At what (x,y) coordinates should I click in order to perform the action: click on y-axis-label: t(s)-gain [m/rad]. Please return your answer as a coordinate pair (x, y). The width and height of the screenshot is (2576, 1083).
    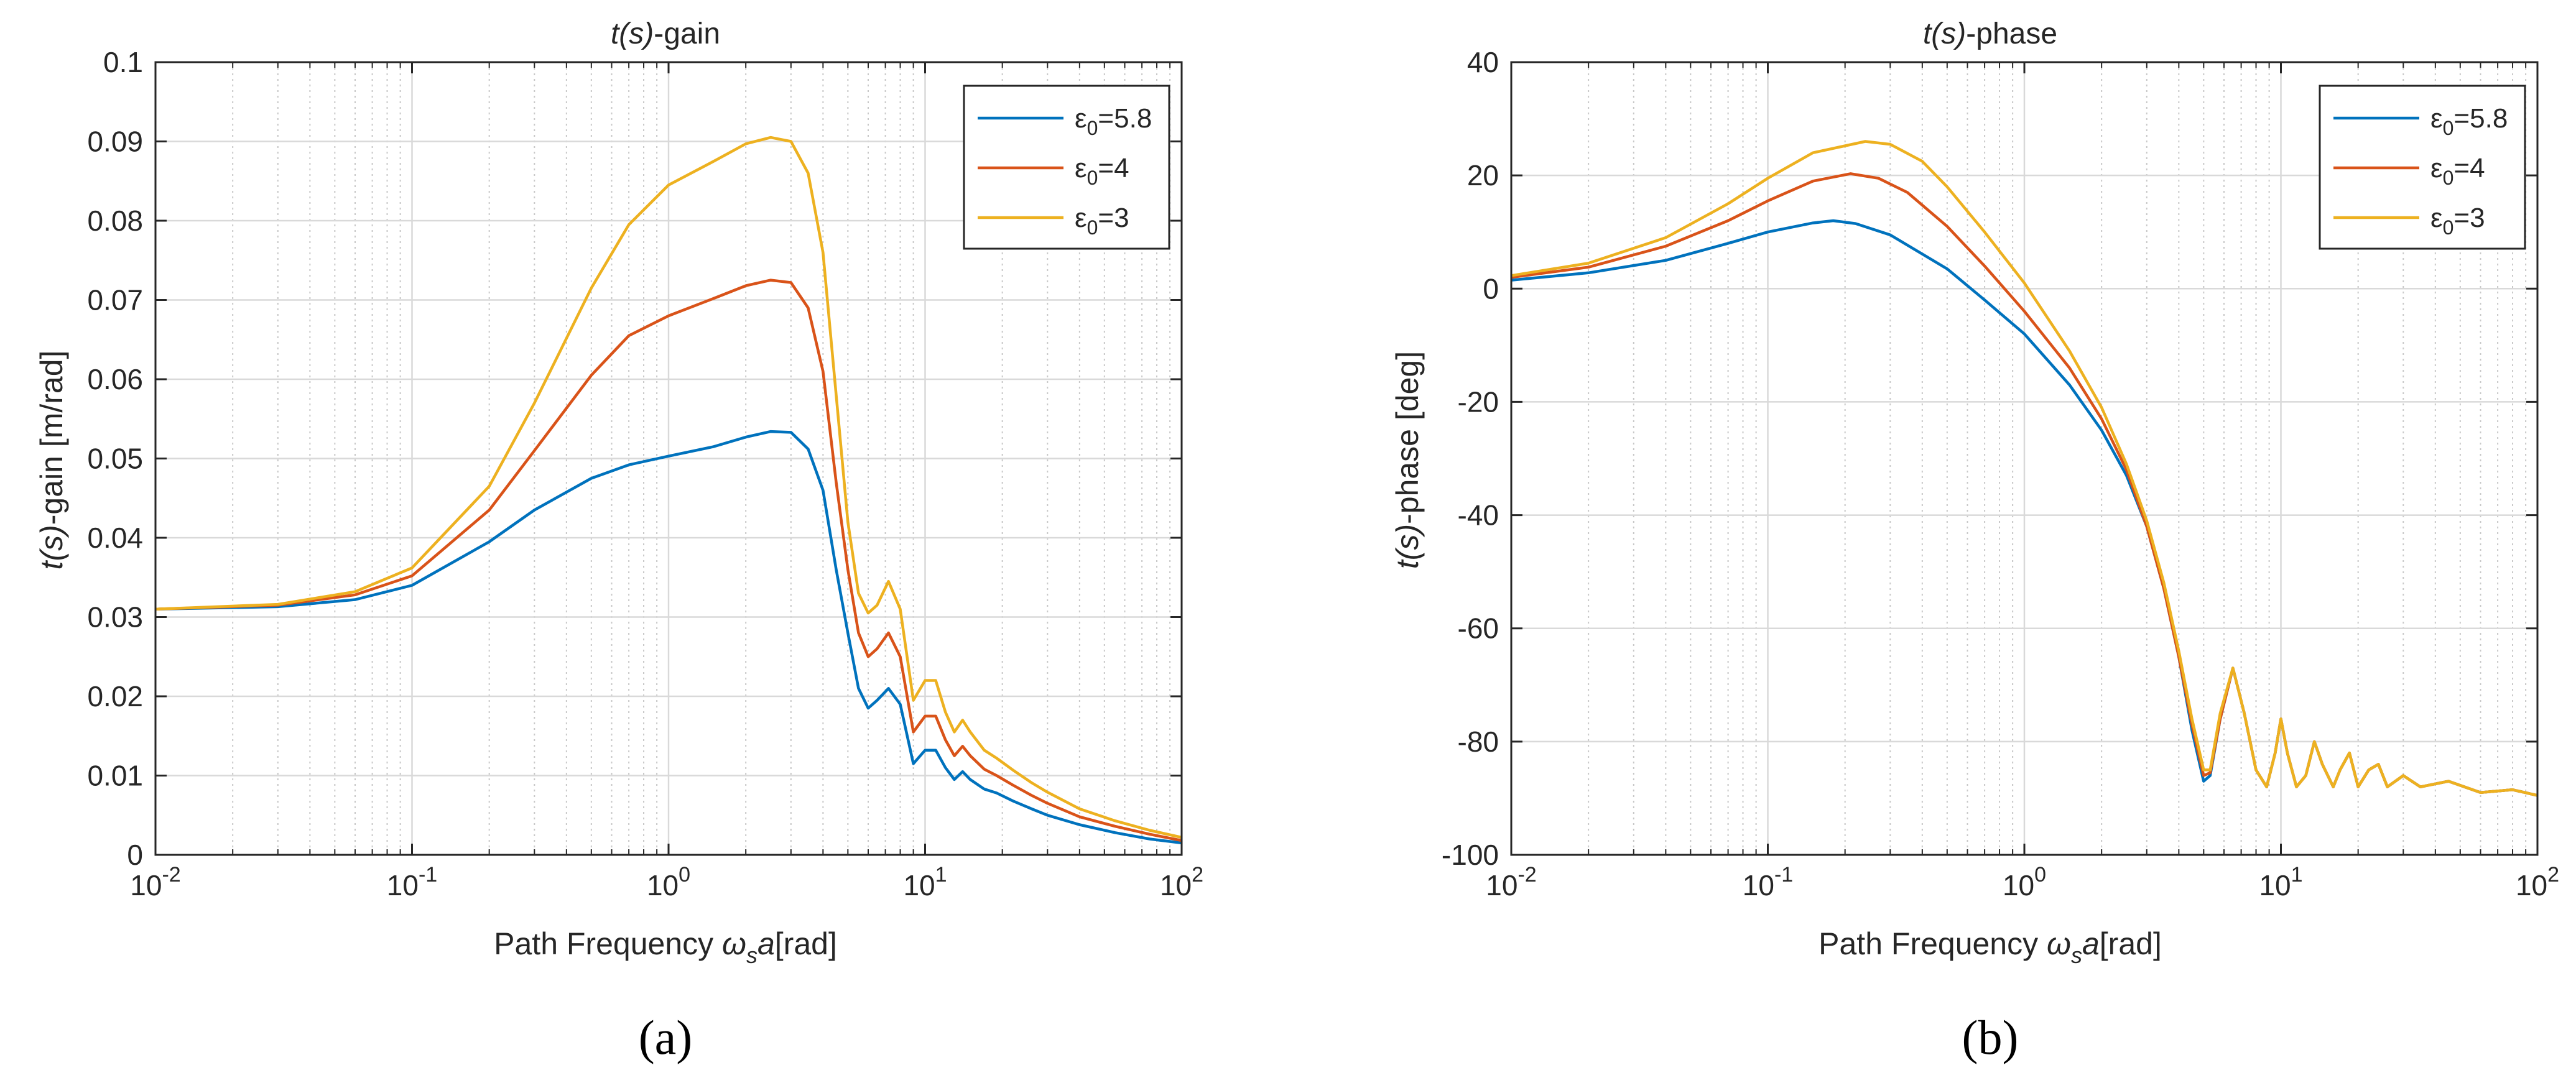
    Looking at the image, I should click on (52, 460).